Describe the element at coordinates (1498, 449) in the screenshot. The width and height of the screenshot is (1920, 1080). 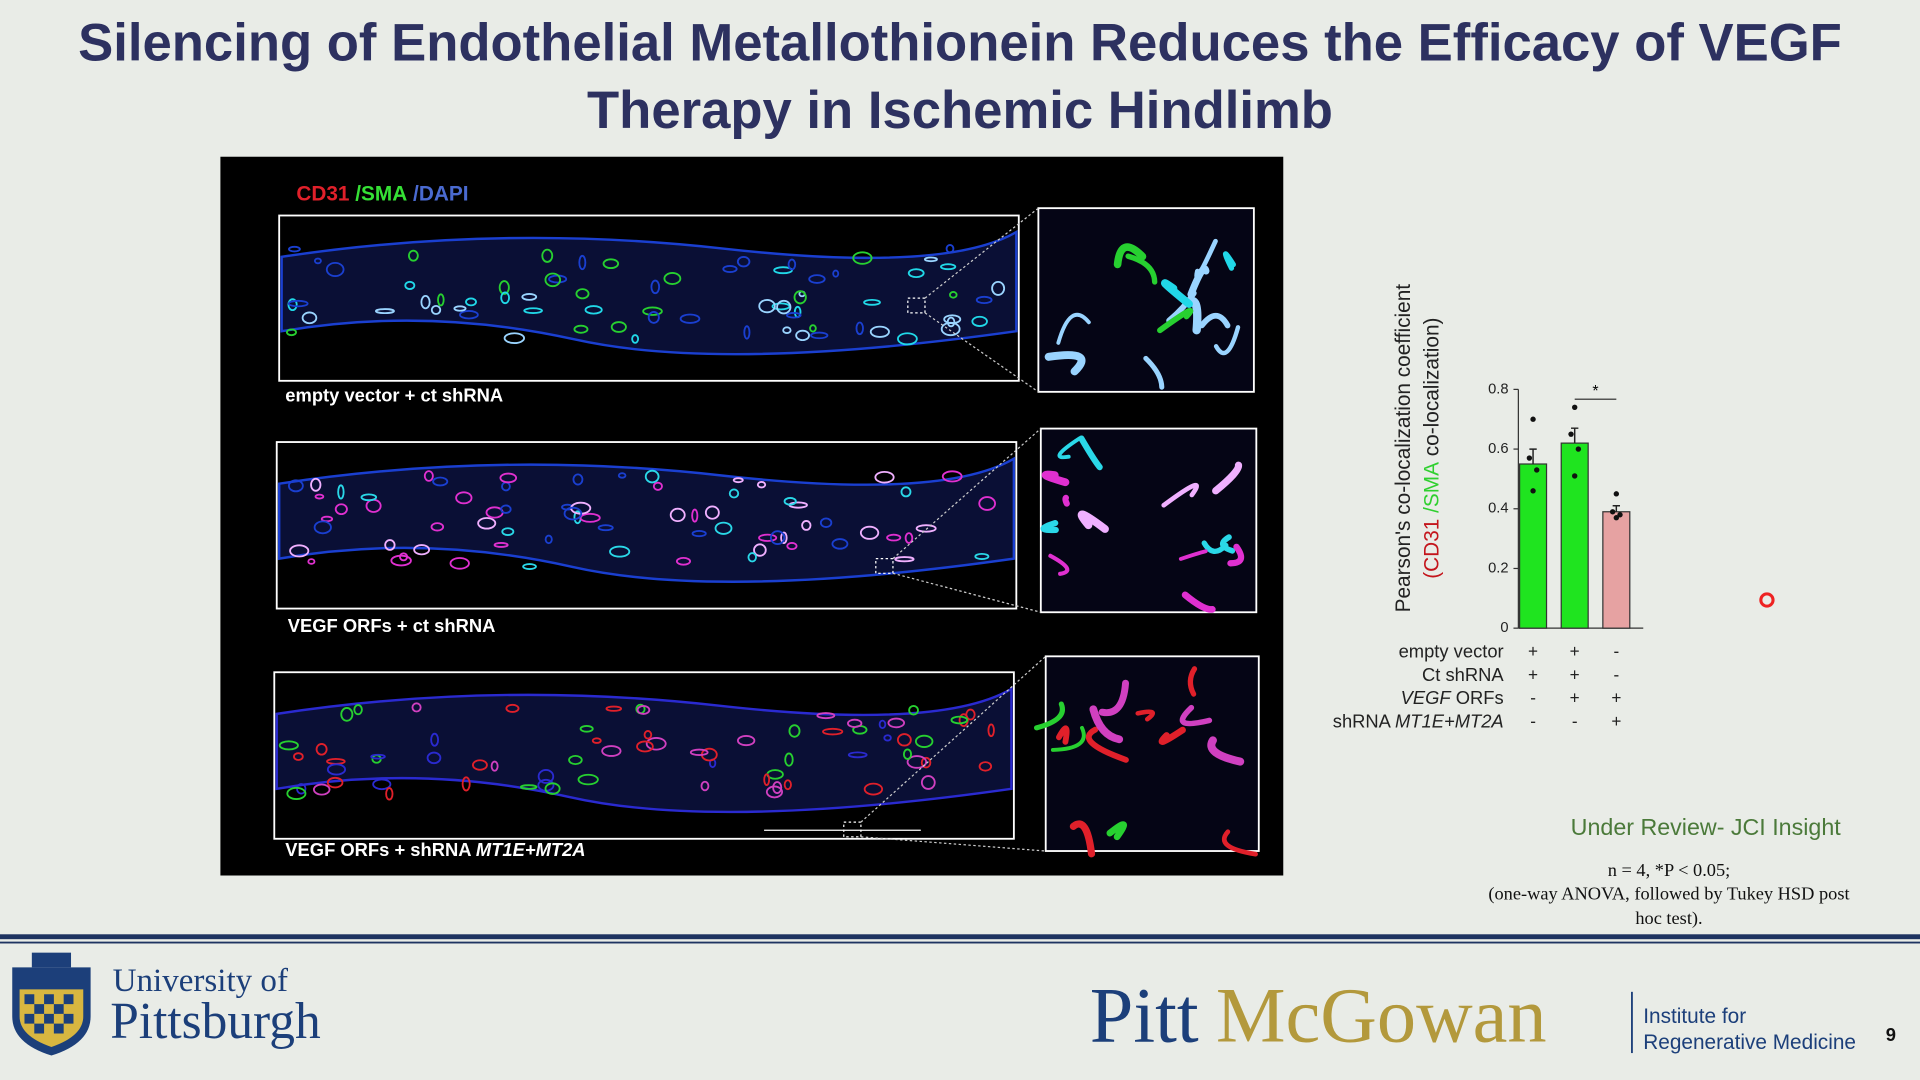
I see `y-tick-label: 0.6` at that location.